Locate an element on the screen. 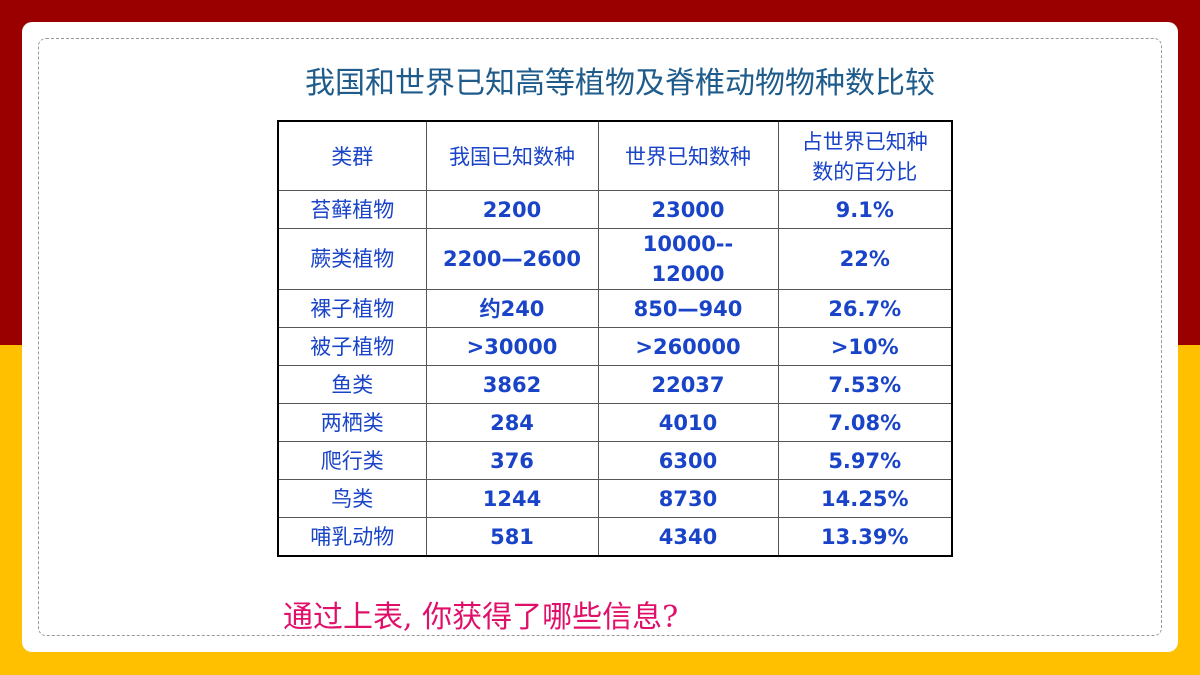  value-cell: >30000 is located at coordinates (512, 346).